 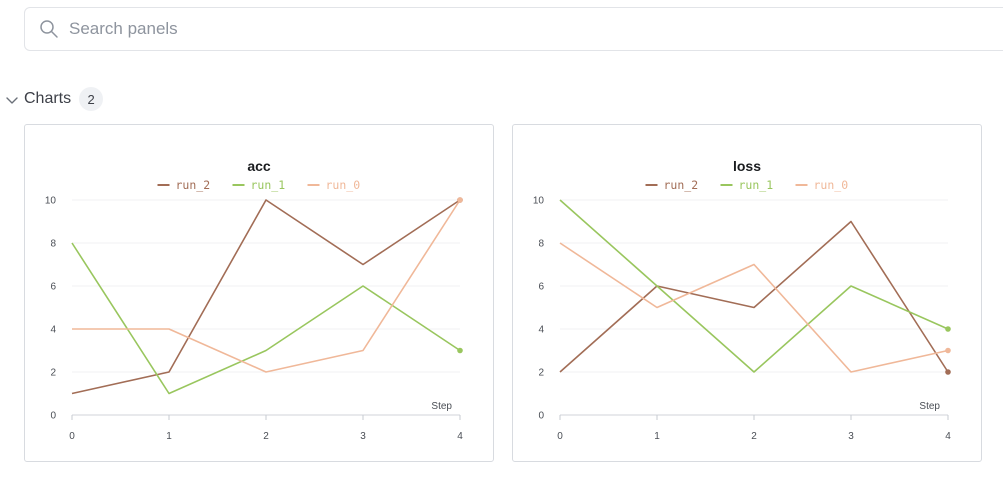 What do you see at coordinates (747, 166) in the screenshot?
I see `chart-title: loss` at bounding box center [747, 166].